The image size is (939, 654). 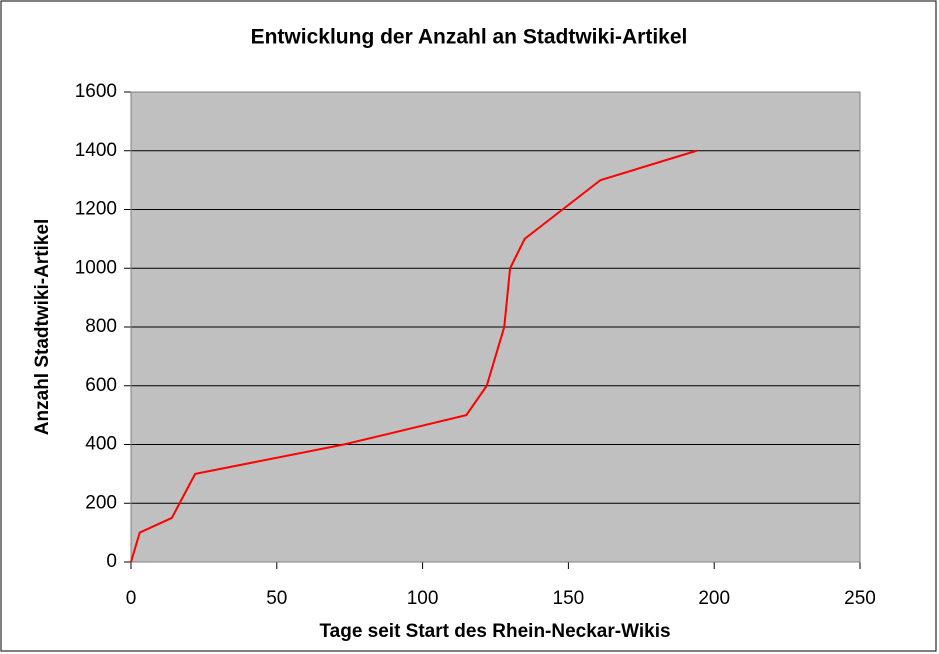 What do you see at coordinates (101, 385) in the screenshot?
I see `y-tick-label: 600` at bounding box center [101, 385].